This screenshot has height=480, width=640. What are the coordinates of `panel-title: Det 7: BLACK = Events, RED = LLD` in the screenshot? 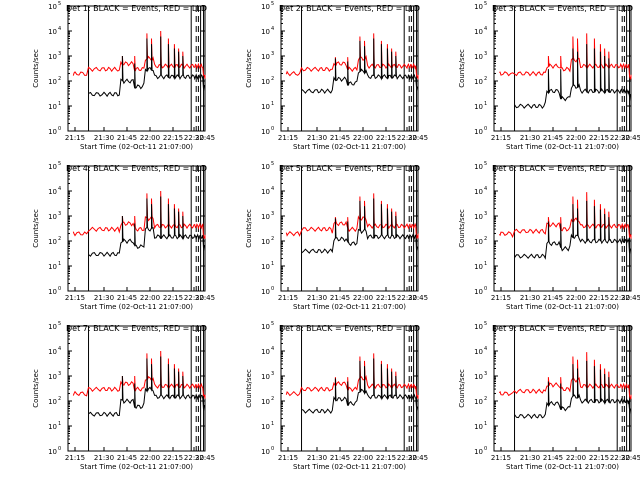 It's located at (136, 328).